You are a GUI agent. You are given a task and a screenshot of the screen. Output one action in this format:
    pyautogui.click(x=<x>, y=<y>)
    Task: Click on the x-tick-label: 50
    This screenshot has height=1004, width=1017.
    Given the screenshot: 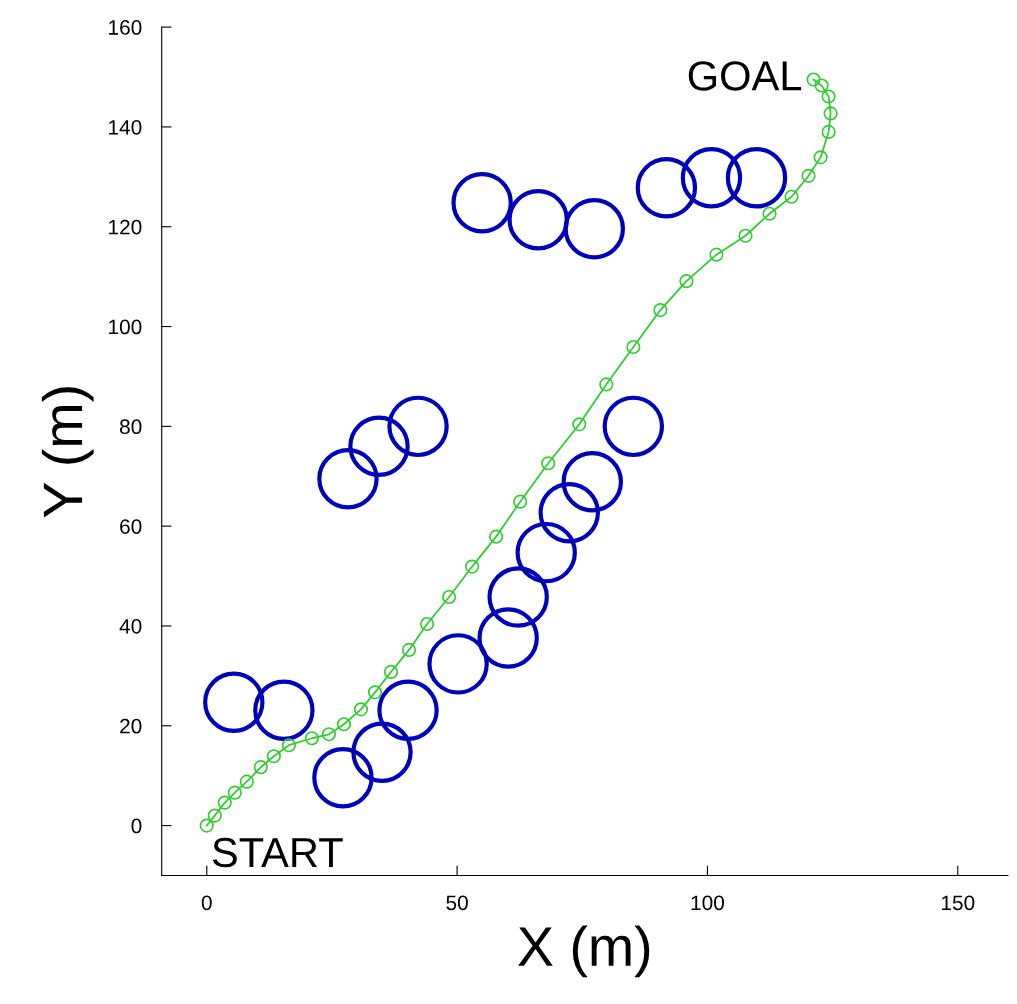 What is the action you would take?
    pyautogui.click(x=457, y=903)
    